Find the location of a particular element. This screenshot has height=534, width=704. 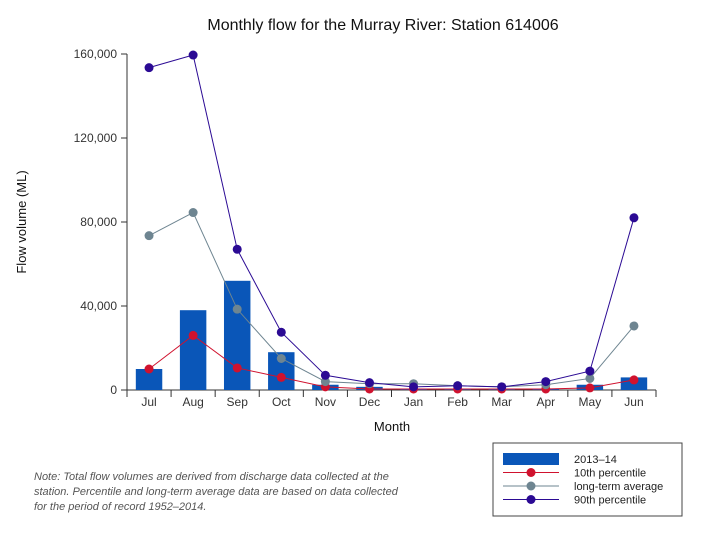

y-tick-label: 0 is located at coordinates (113, 390).